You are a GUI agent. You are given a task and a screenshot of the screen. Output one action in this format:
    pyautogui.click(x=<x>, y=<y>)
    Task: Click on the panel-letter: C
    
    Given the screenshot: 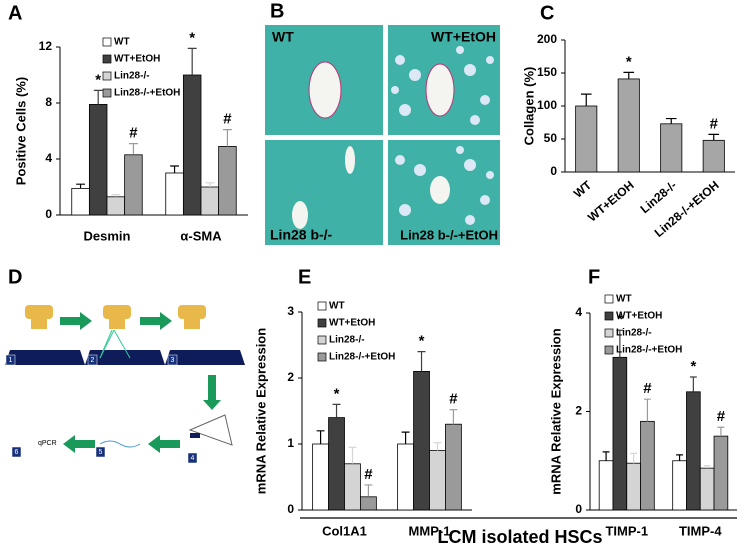 What is the action you would take?
    pyautogui.click(x=547, y=13)
    